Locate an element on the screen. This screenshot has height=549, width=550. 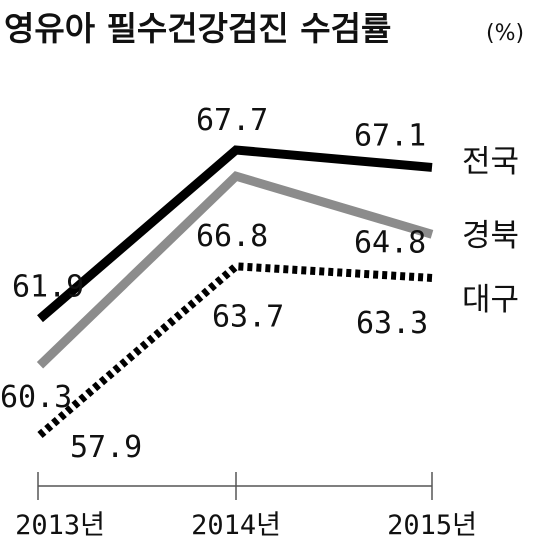
data-label-0-0: 61.9 is located at coordinates (48, 287).